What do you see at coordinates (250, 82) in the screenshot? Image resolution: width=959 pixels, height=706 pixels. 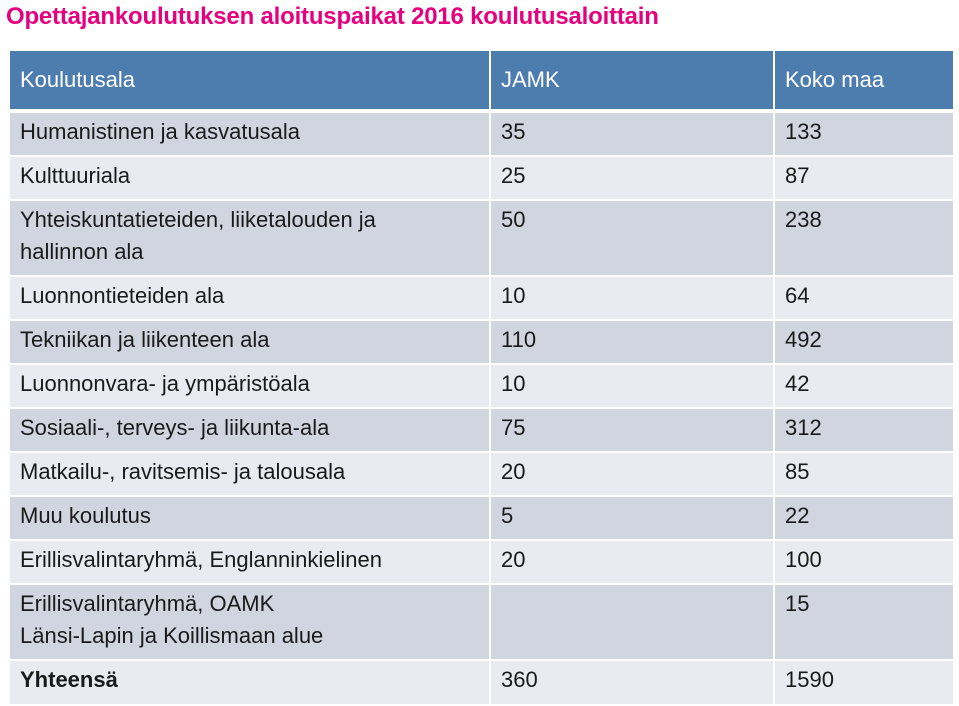 I see `header-koulutusala: Koulutusala` at bounding box center [250, 82].